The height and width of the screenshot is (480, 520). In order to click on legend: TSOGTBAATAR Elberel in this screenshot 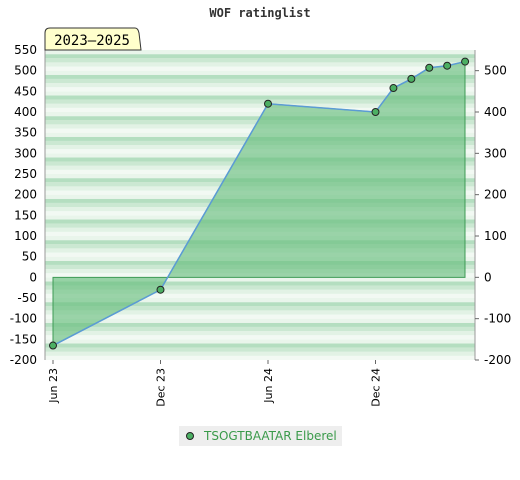, I will do `click(260, 436)`.